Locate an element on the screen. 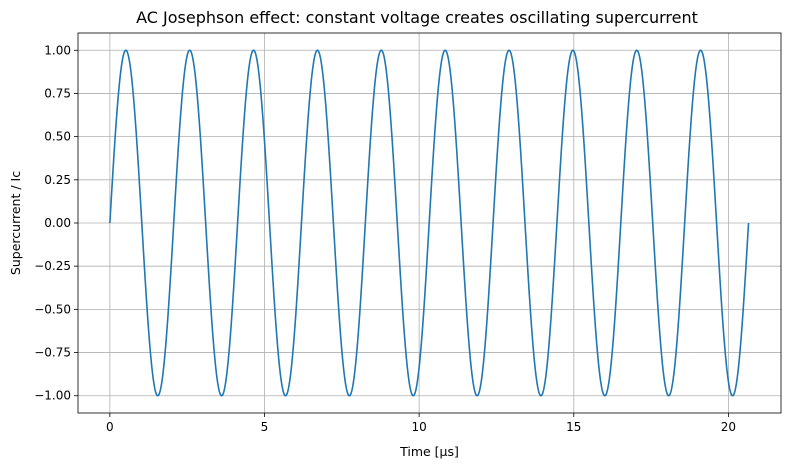 The image size is (790, 470). y-tick-label: 0.75 is located at coordinates (57, 93).